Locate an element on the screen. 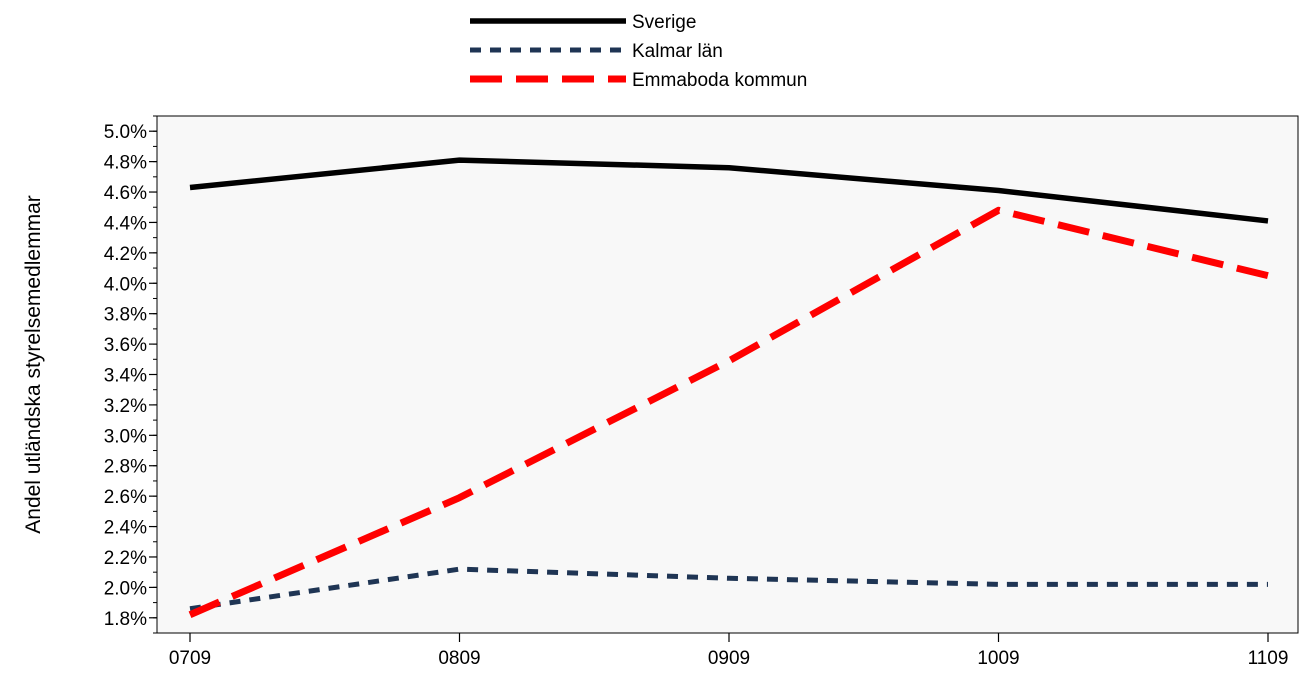 The image size is (1305, 691). y-tick-label: 3.6% is located at coordinates (125, 345).